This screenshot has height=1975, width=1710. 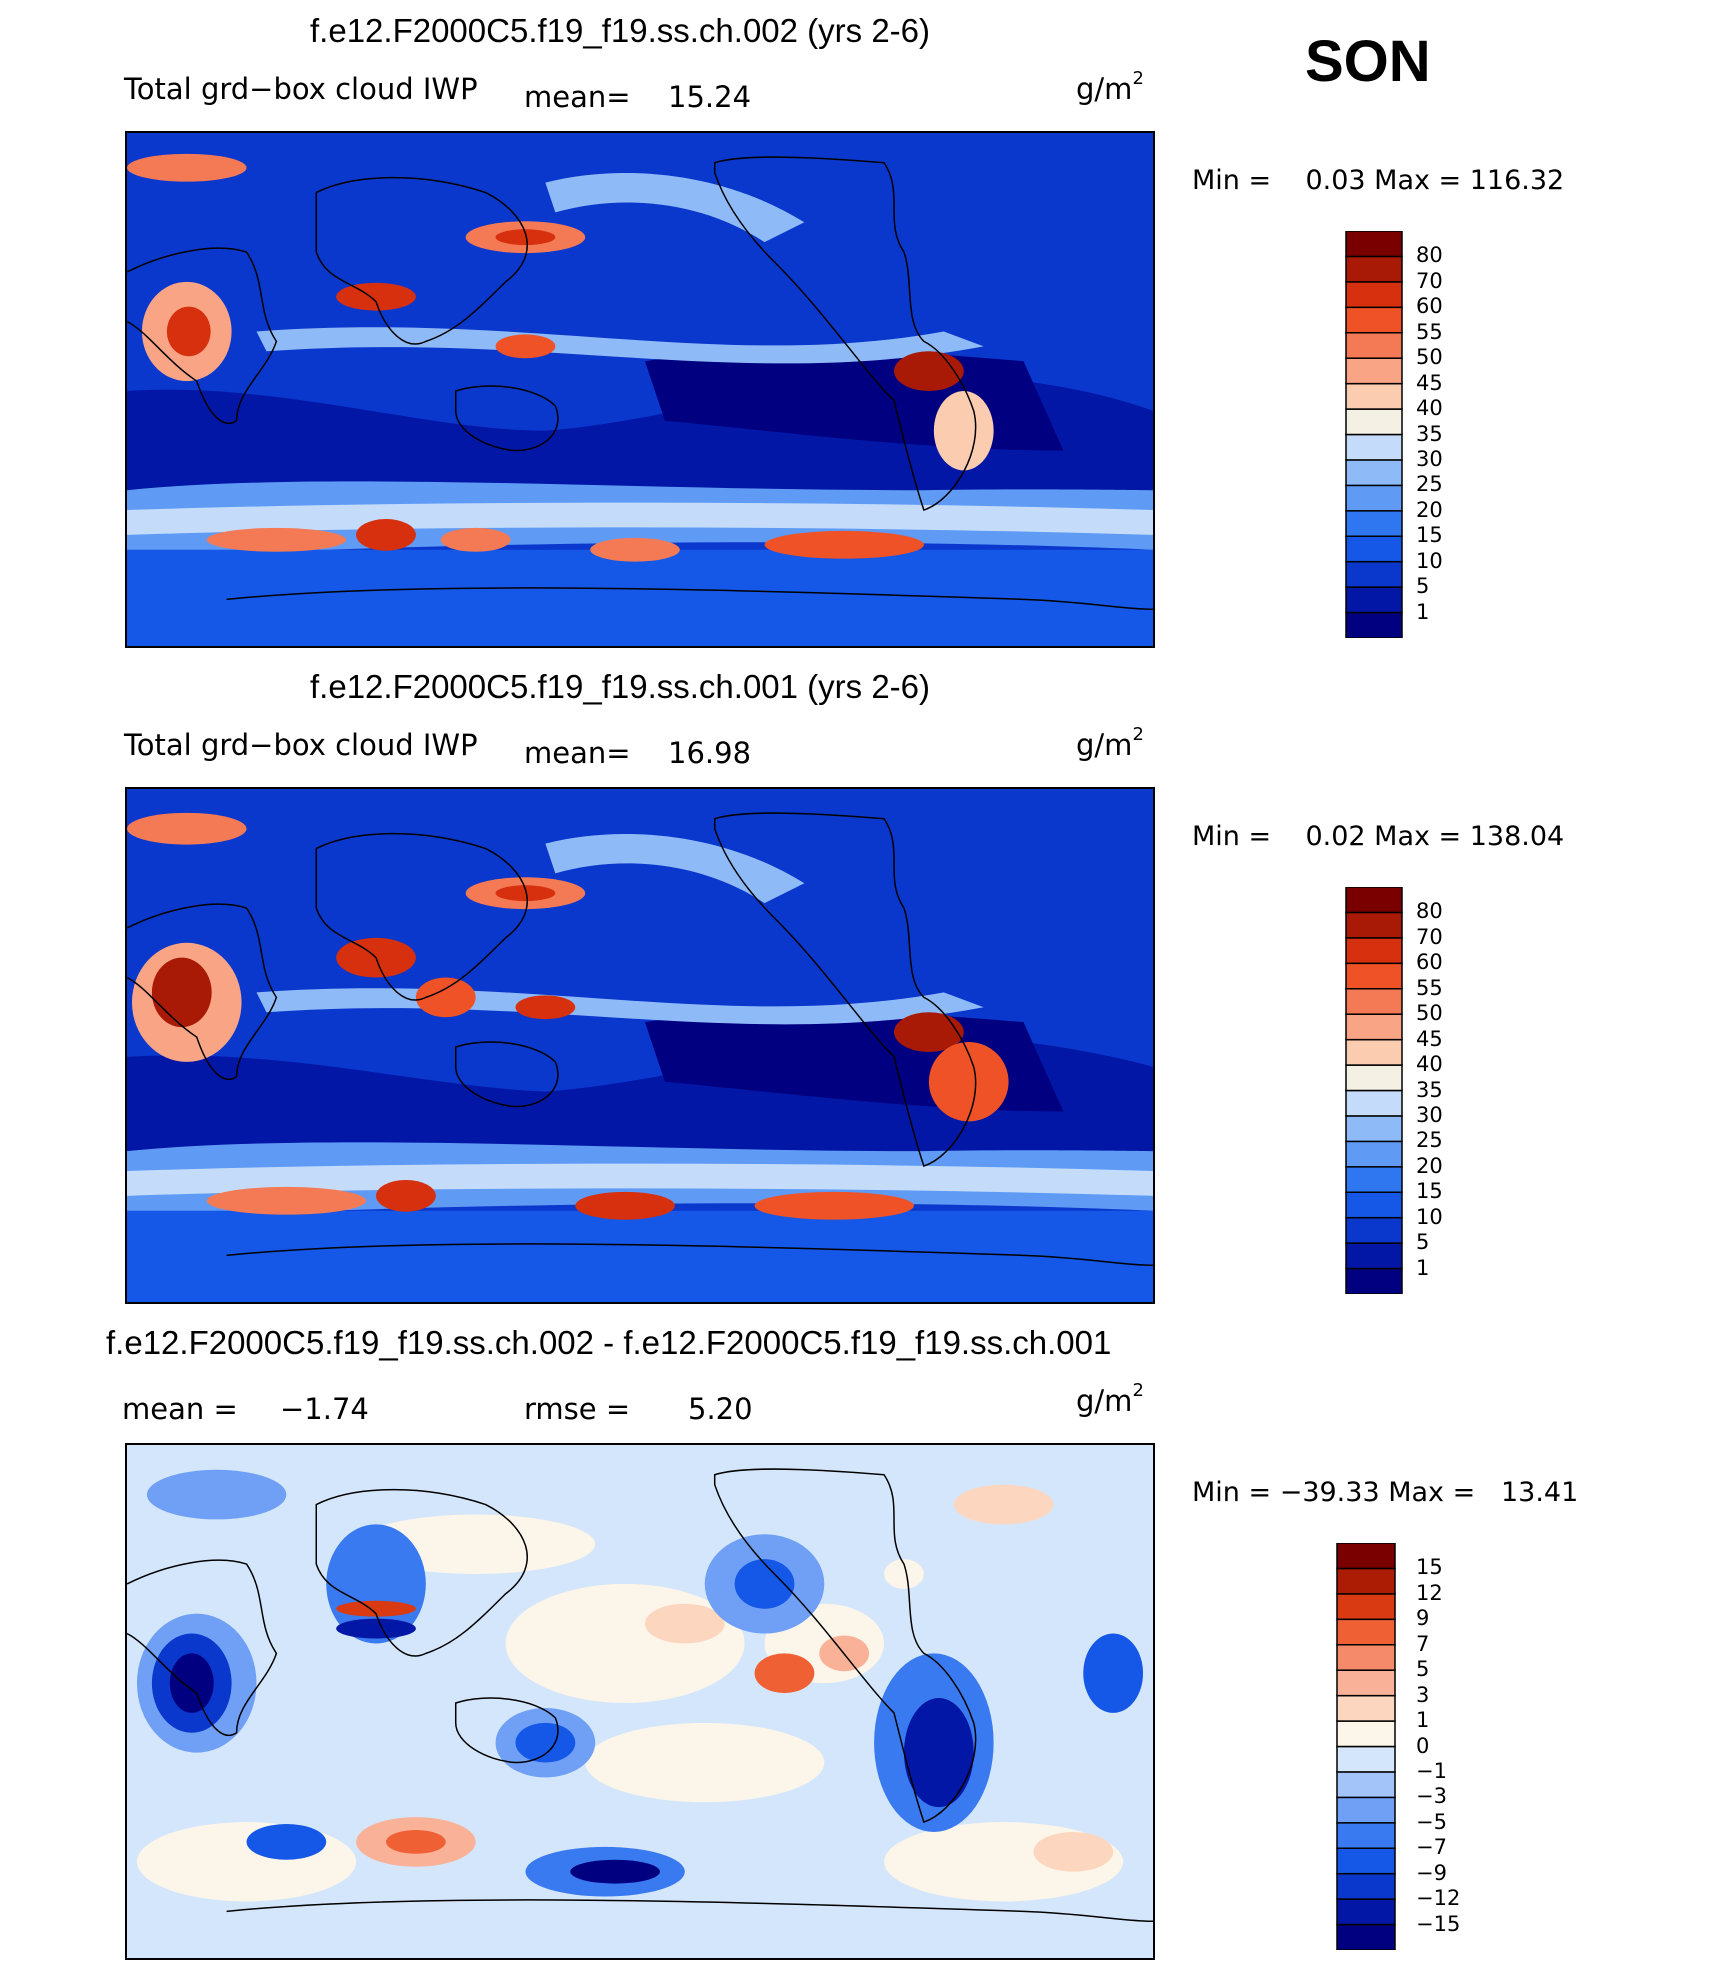 What do you see at coordinates (1456, 435) in the screenshot?
I see `panel-1-colorbar-ticks: 80 70 60 55 50 45 40 35 30 25 20 15 10 5 1` at bounding box center [1456, 435].